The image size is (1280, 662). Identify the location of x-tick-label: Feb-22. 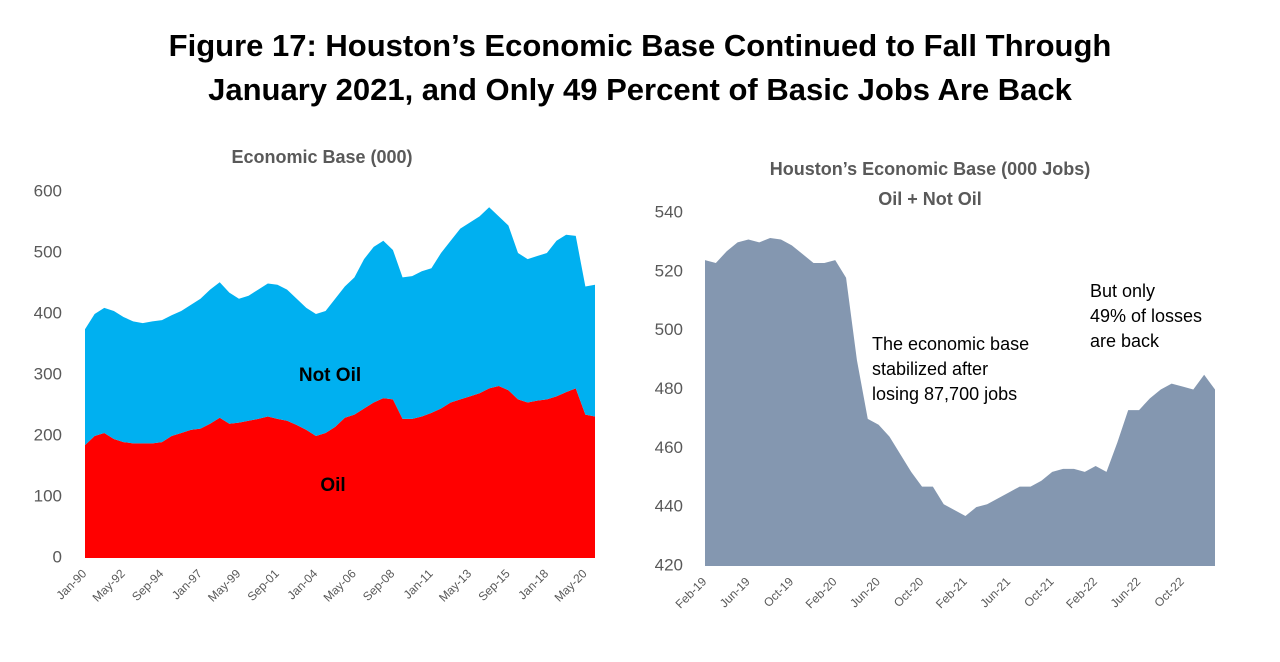
(1081, 592).